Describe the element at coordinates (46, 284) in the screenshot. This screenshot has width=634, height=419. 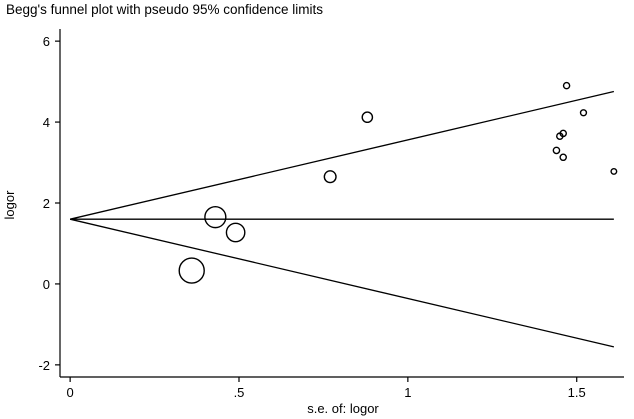
I see `y-tick-label: 0` at that location.